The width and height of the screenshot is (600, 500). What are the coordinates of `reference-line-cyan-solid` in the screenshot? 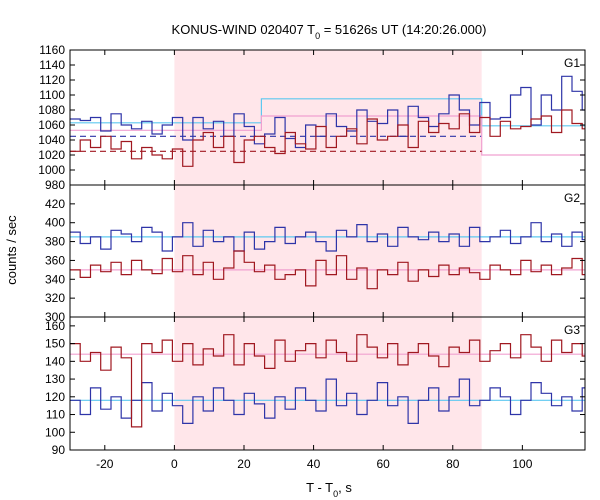 It's located at (327, 112).